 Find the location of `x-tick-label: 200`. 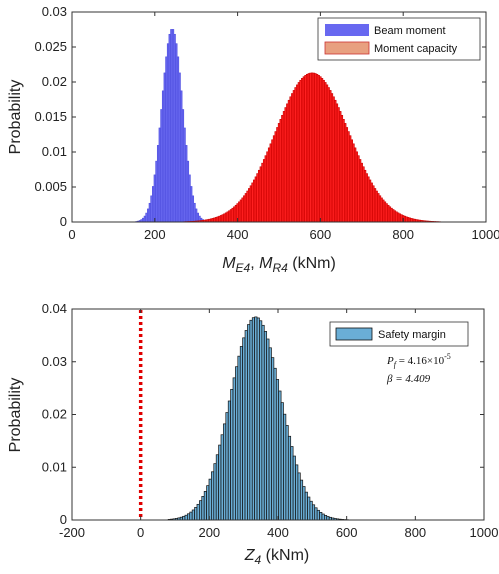

x-tick-label: 200 is located at coordinates (209, 532).